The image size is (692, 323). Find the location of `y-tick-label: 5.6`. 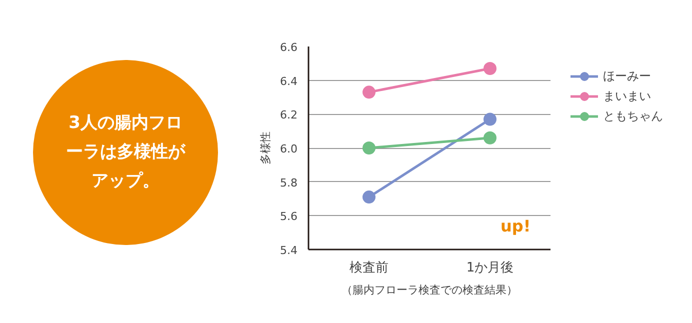

y-tick-label: 5.6 is located at coordinates (289, 217).